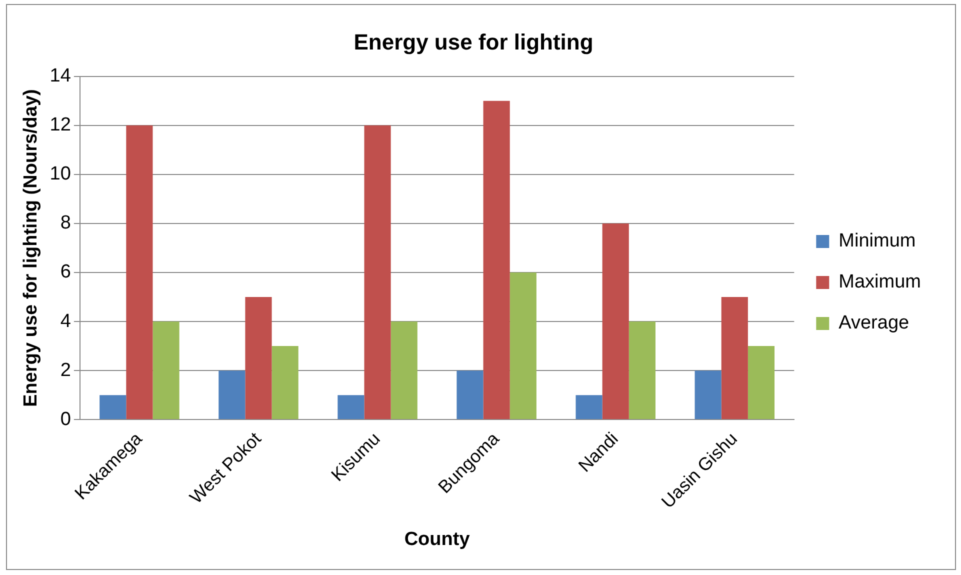 The width and height of the screenshot is (961, 575). I want to click on x-axis-title: County, so click(437, 539).